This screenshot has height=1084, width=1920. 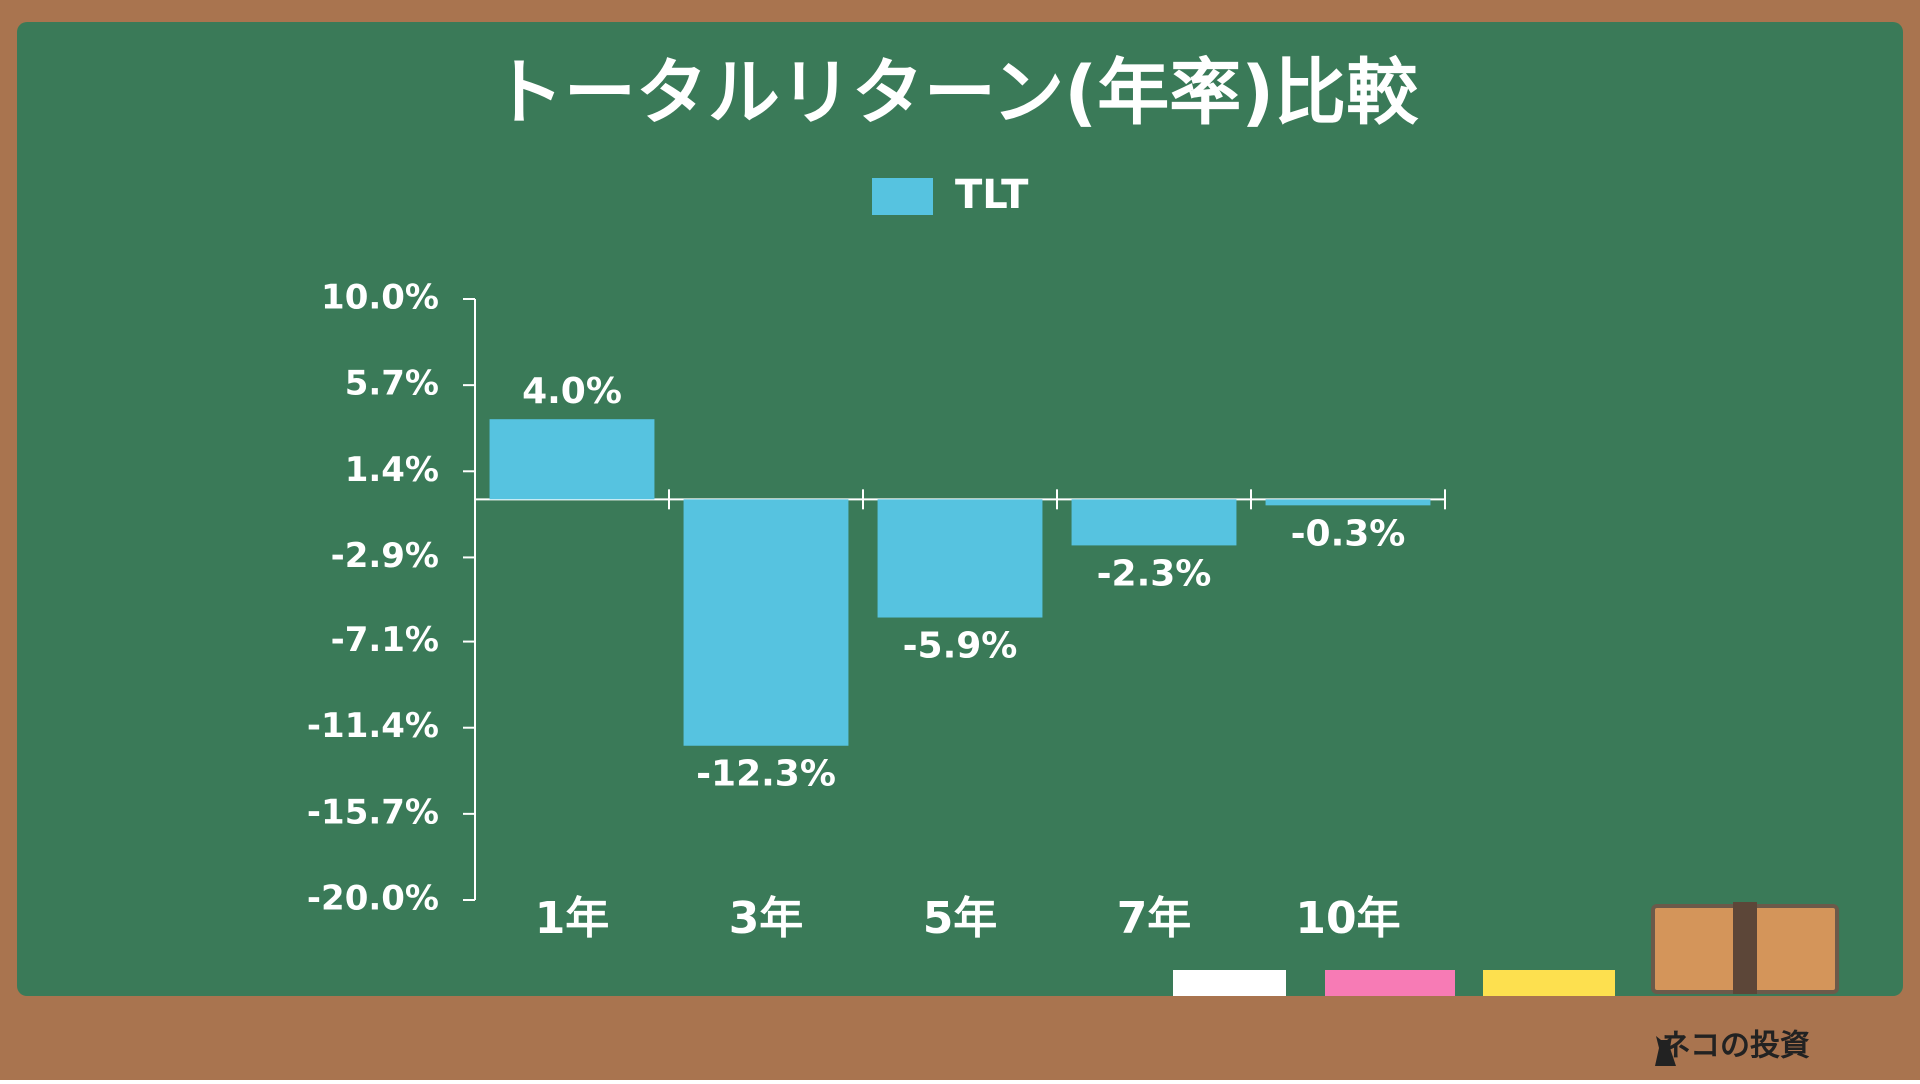 I want to click on y-tick-label: -2.9%, so click(x=385, y=556).